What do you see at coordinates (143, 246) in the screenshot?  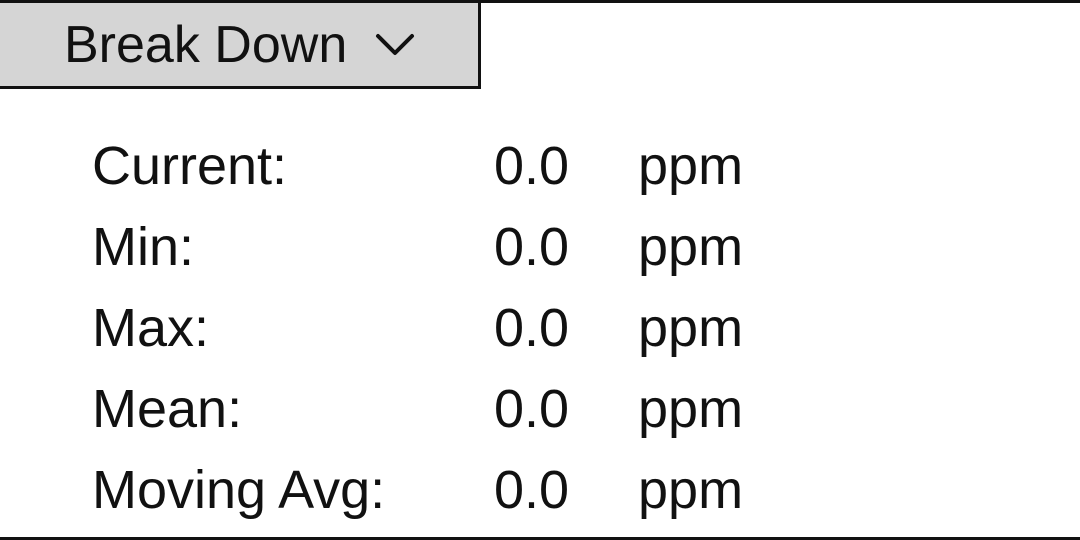 I see `stat-label: Min:` at bounding box center [143, 246].